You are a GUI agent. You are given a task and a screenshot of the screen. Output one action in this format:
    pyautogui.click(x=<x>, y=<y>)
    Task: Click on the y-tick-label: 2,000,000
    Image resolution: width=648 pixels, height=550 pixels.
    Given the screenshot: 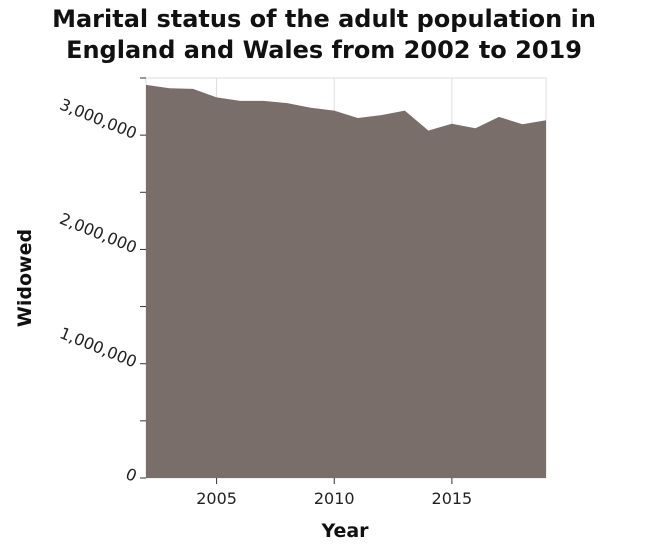 What is the action you would take?
    pyautogui.click(x=98, y=233)
    